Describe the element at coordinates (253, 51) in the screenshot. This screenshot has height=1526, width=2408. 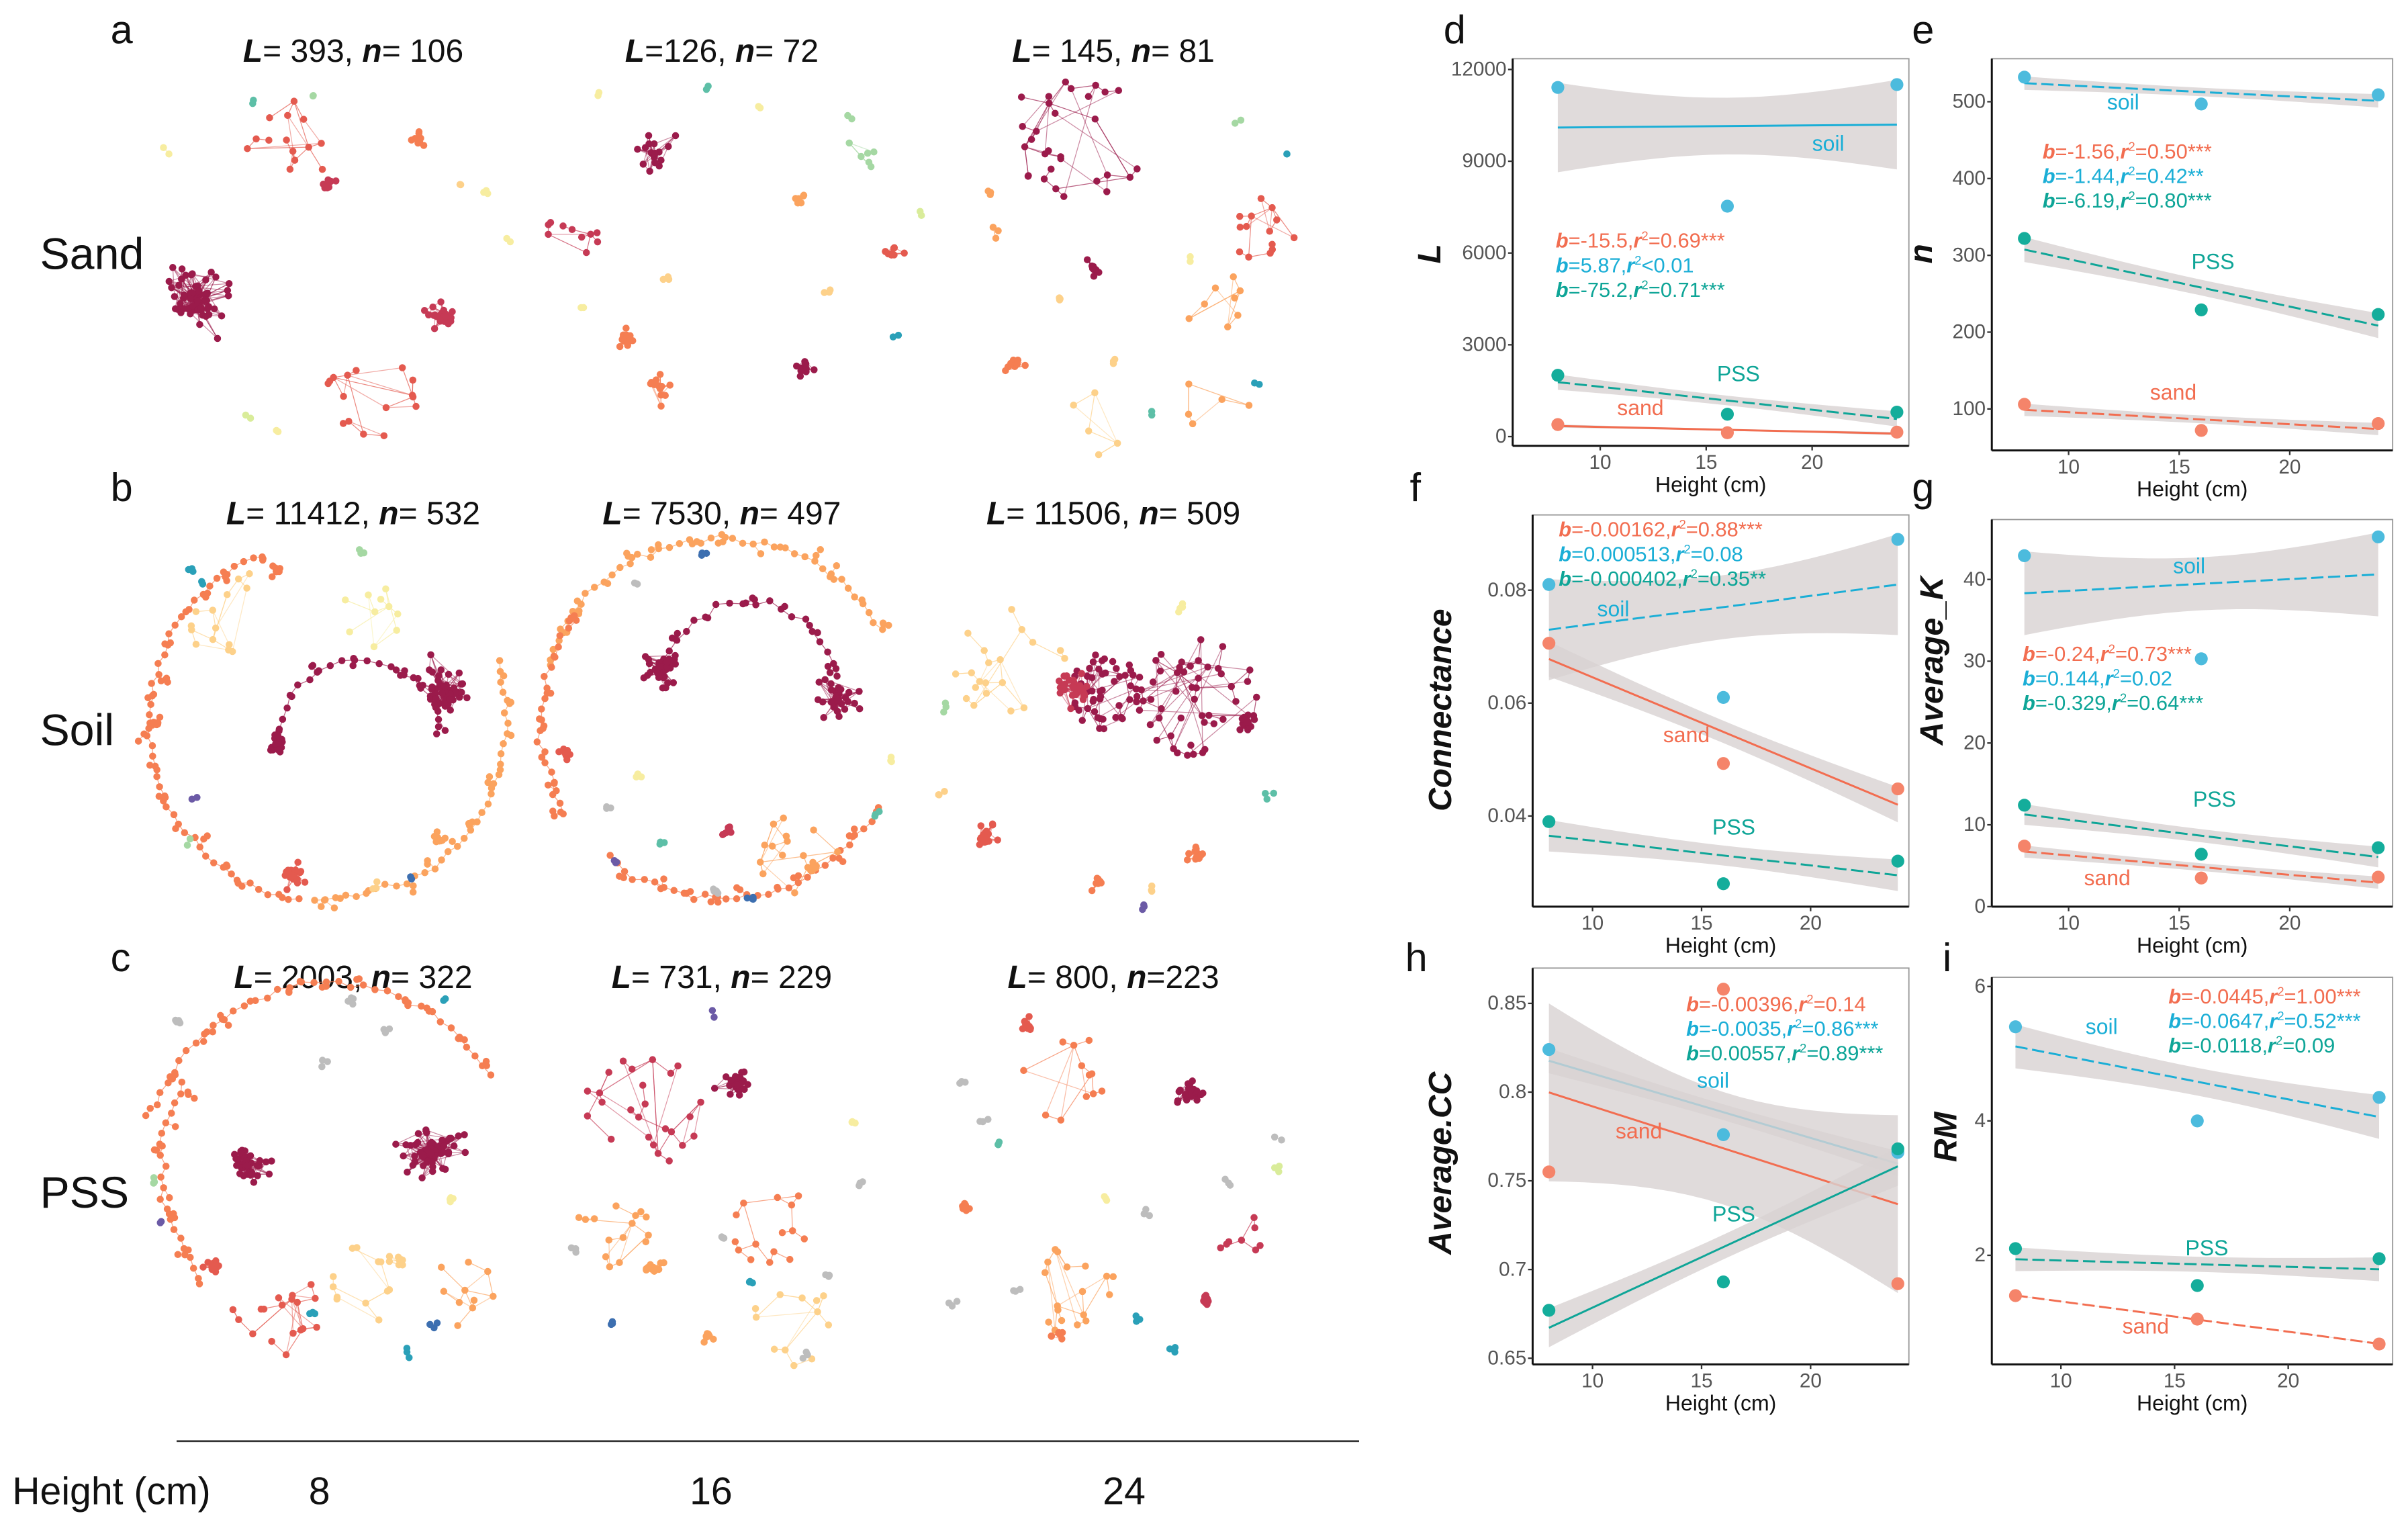
I see `title-symbol: L` at that location.